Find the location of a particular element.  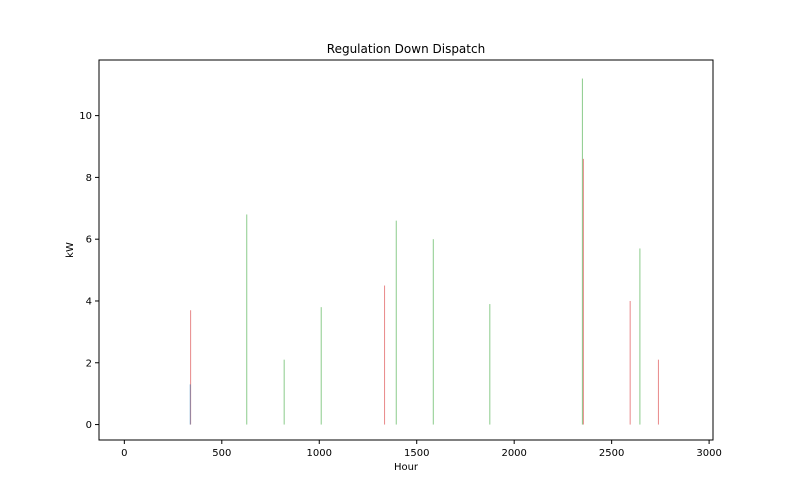

x-tick-label-5: 2500 is located at coordinates (611, 453).